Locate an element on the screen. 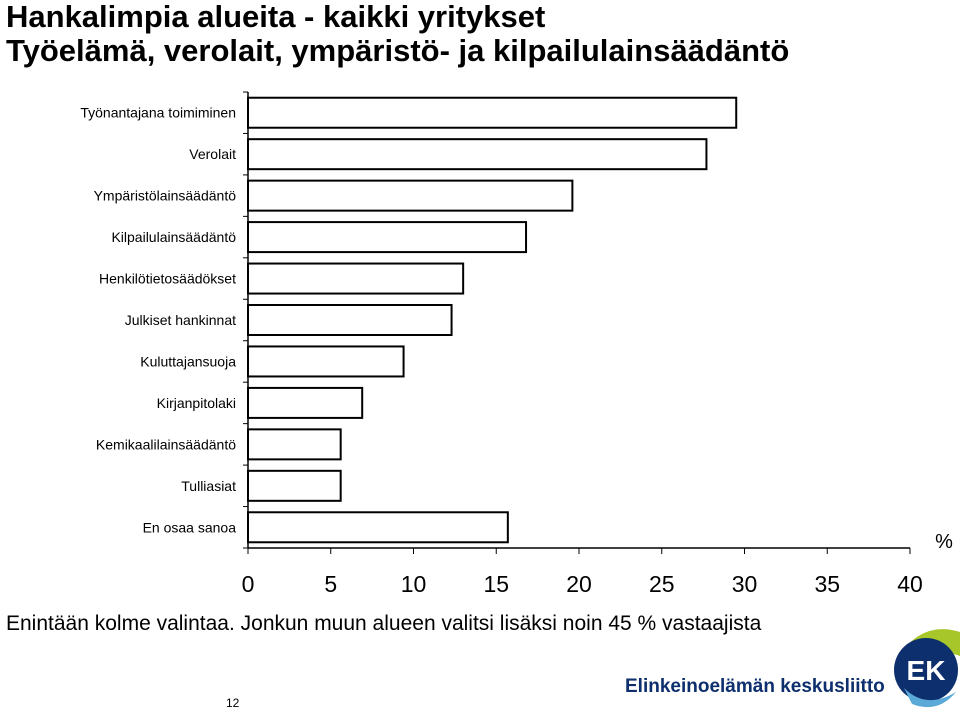 The width and height of the screenshot is (960, 710). x-tick-label: 0 is located at coordinates (248, 584).